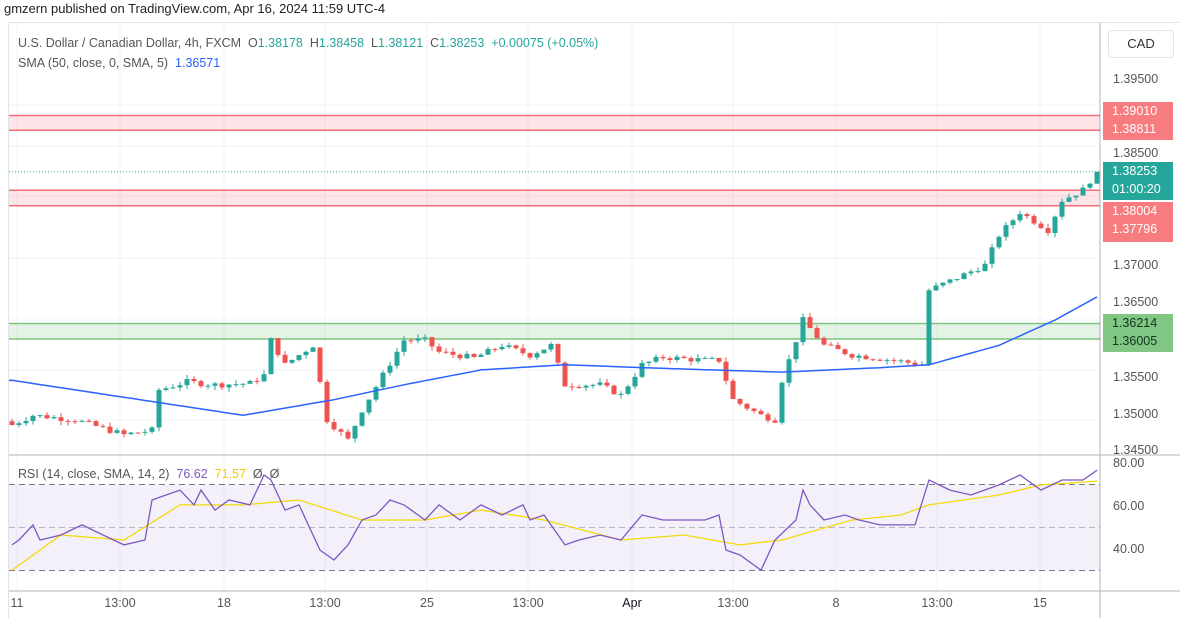 Image resolution: width=1180 pixels, height=618 pixels. What do you see at coordinates (1135, 211) in the screenshot?
I see `zone2-top-label: 1.38004` at bounding box center [1135, 211].